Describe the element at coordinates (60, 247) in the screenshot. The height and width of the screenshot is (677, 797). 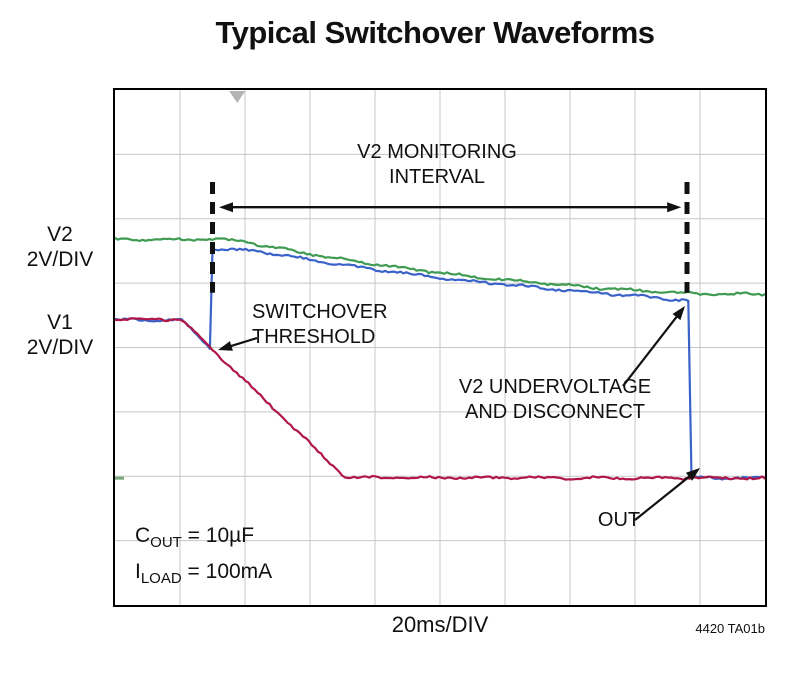
I see `v2-axis-label: V2 2V/DIV` at that location.